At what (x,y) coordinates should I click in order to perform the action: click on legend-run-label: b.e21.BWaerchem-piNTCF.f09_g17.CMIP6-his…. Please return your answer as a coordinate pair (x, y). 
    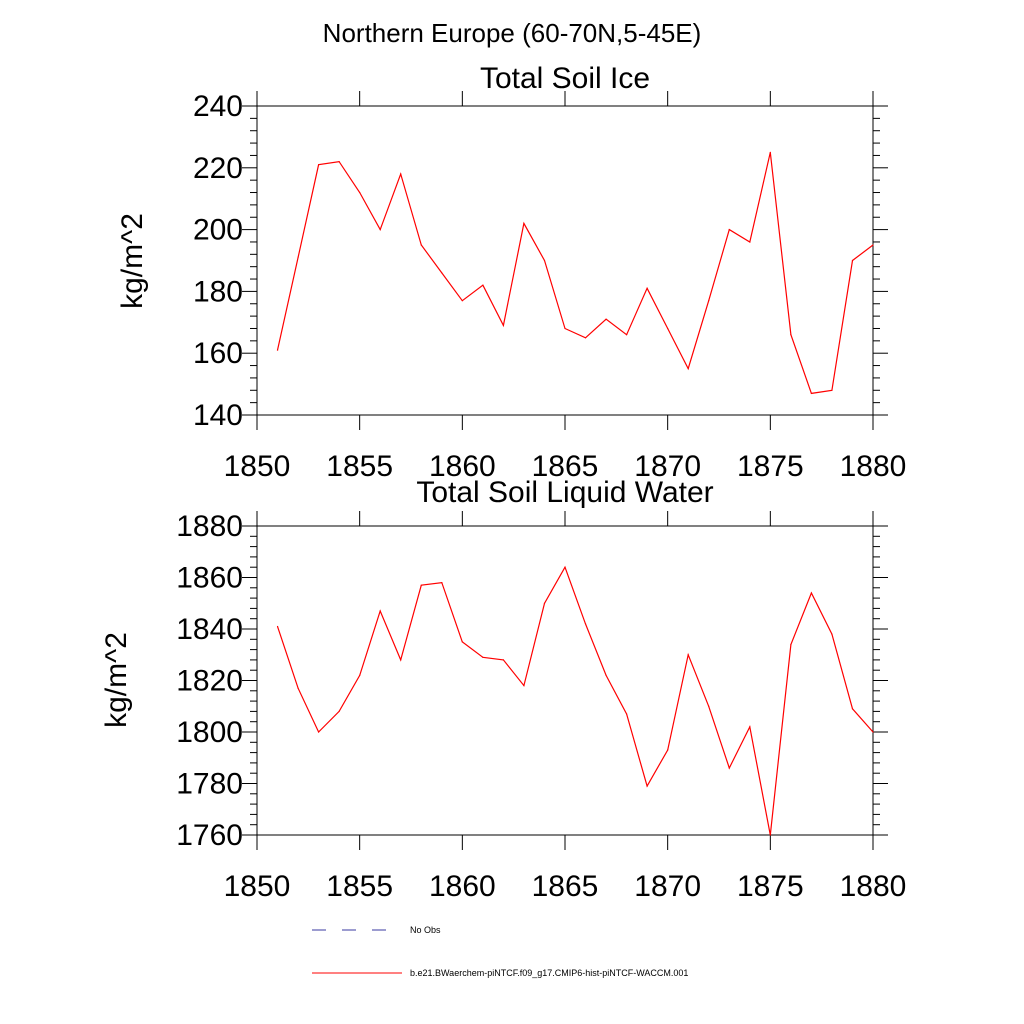
    Looking at the image, I should click on (549, 973).